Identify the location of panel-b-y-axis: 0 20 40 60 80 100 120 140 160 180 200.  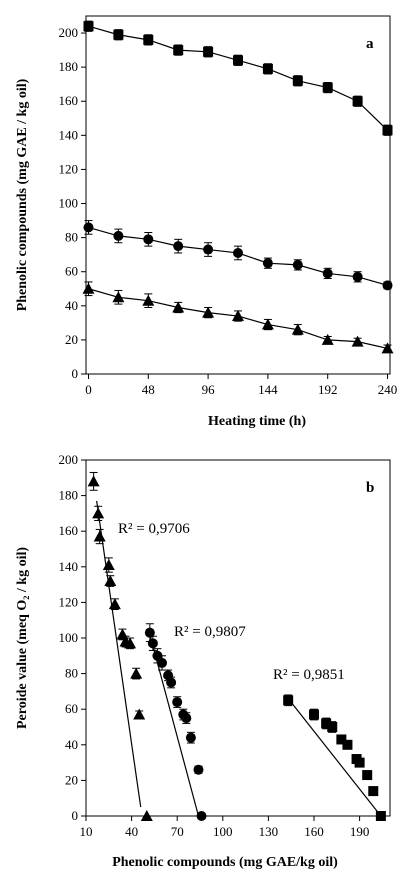
(72, 637).